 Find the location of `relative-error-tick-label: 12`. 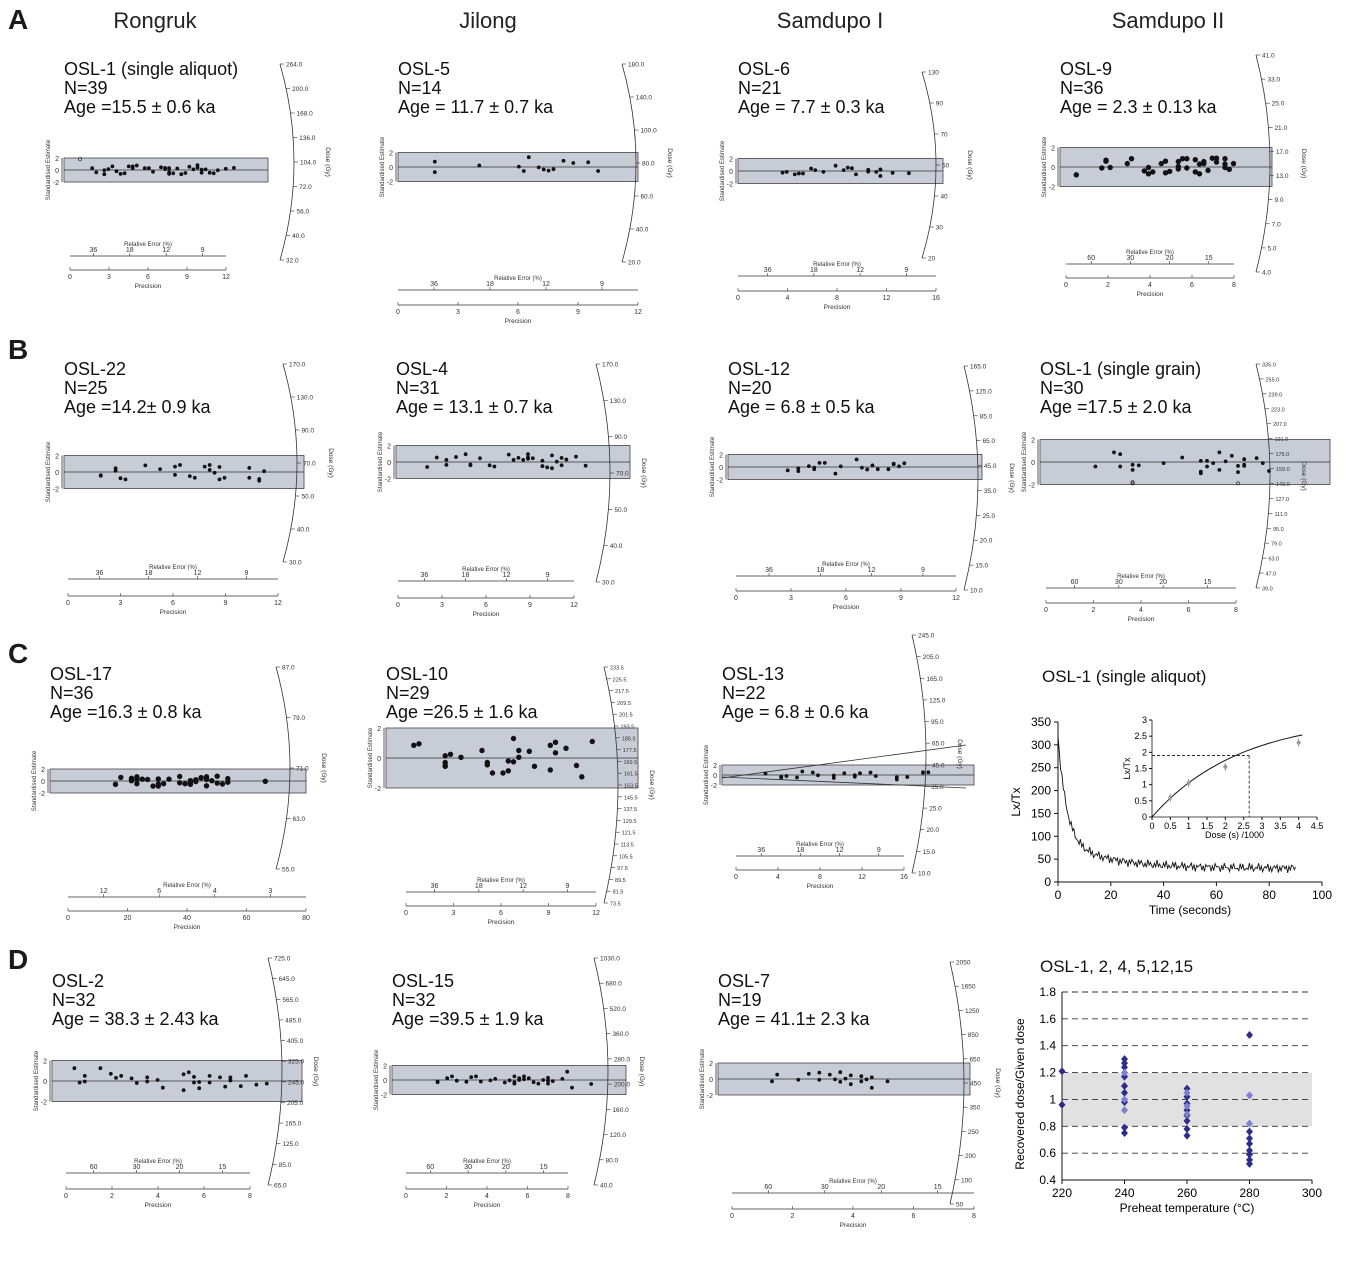

relative-error-tick-label: 12 is located at coordinates (198, 573).